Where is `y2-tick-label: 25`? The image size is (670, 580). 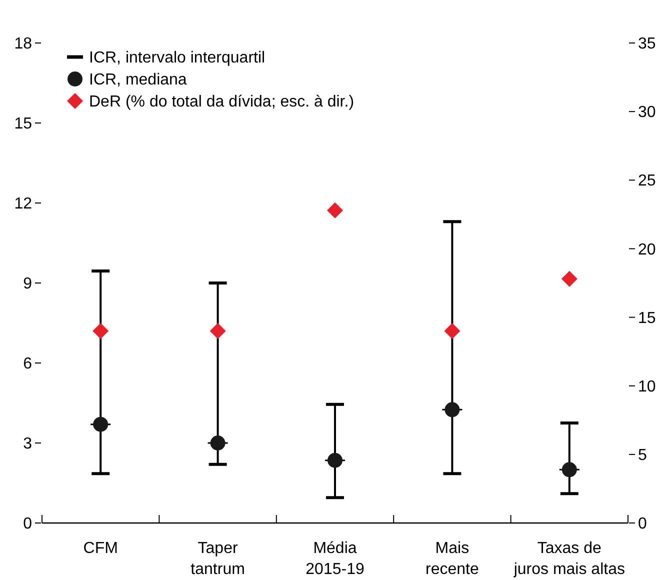
y2-tick-label: 25 is located at coordinates (647, 181).